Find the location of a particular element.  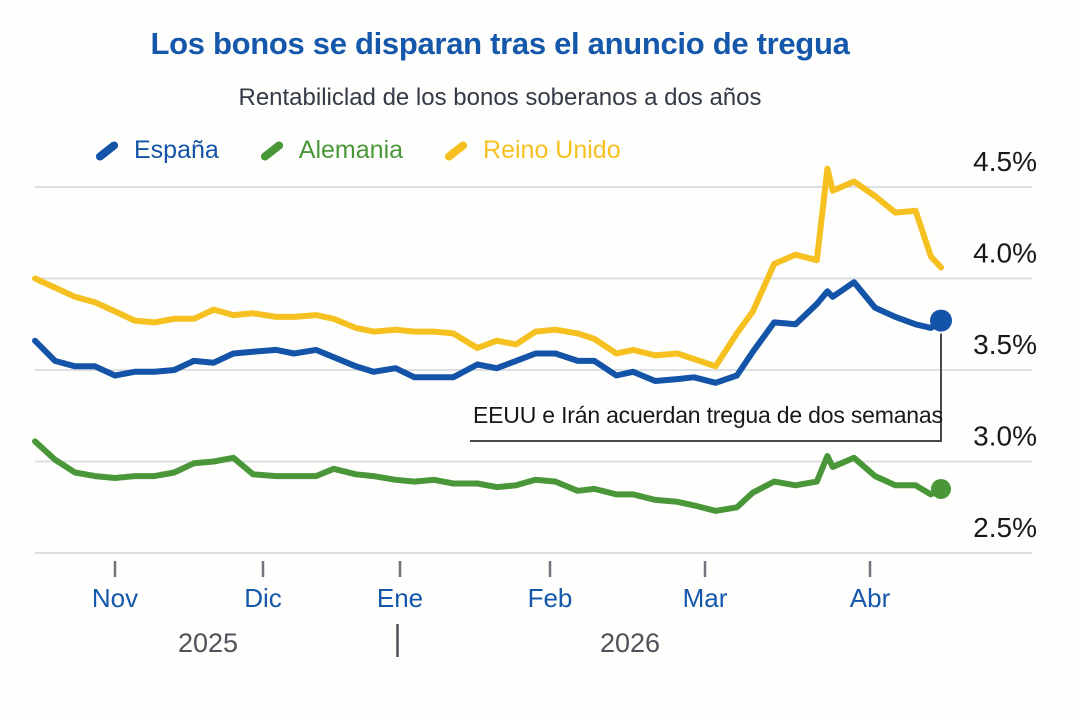

end-dot-alemania is located at coordinates (941, 488).